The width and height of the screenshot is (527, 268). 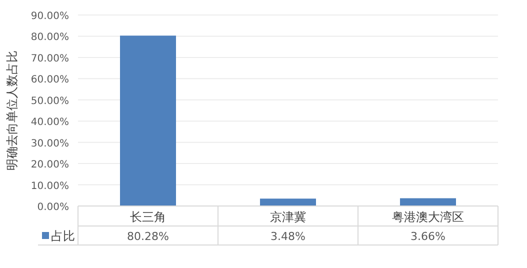 What do you see at coordinates (49, 144) in the screenshot?
I see `y-tick-label: 30.00%` at bounding box center [49, 144].